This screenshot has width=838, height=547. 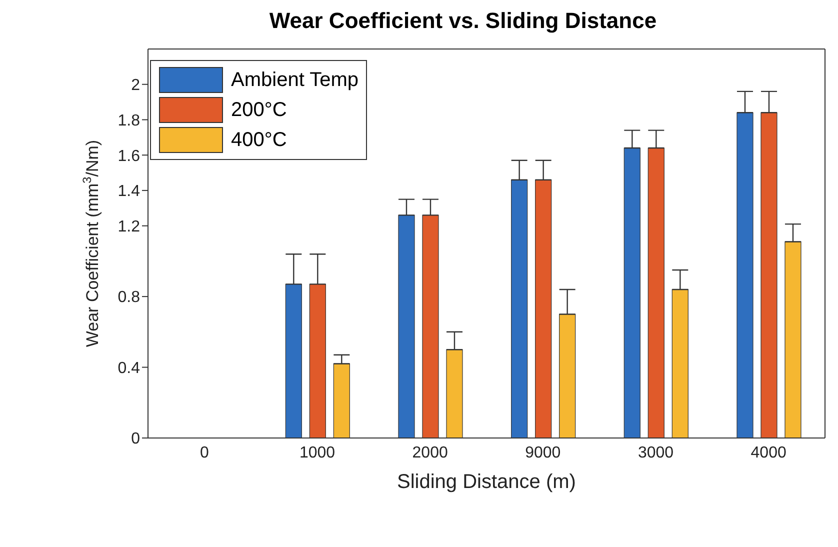 I want to click on x-tick-label: 2000, so click(x=430, y=453).